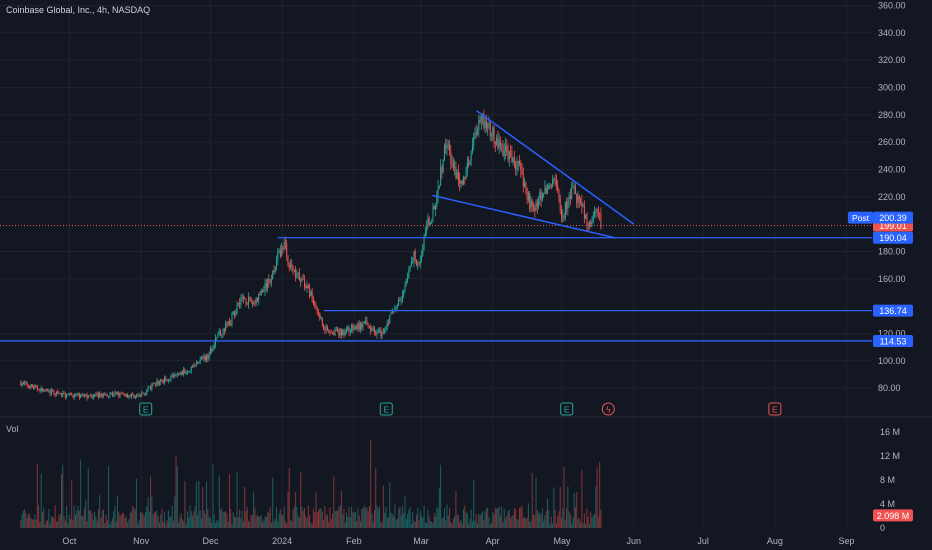 The width and height of the screenshot is (932, 550). What do you see at coordinates (458, 541) in the screenshot?
I see `time-axis: Oct Nov Dec 2024 Feb Mar Apr May Jun Jul Aug Sep` at bounding box center [458, 541].